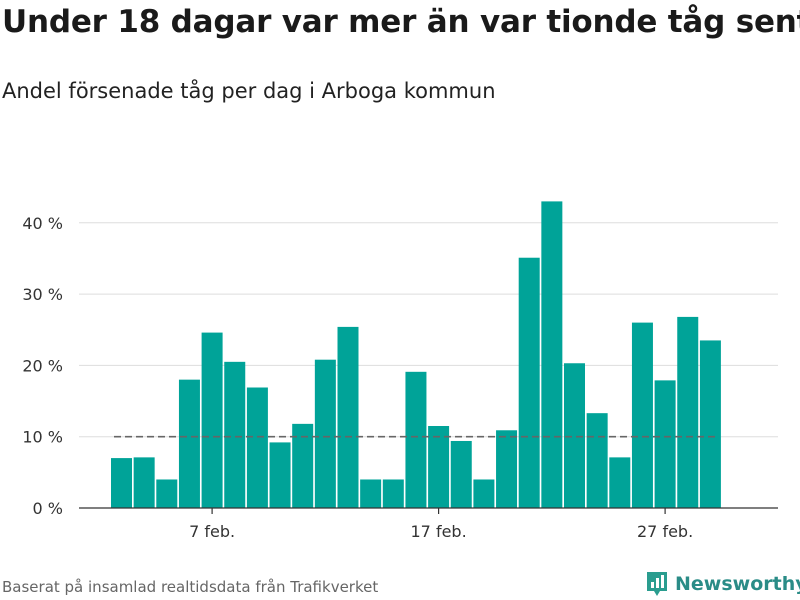 The height and width of the screenshot is (600, 800). What do you see at coordinates (665, 531) in the screenshot?
I see `x-tick-label: 27 feb.` at bounding box center [665, 531].